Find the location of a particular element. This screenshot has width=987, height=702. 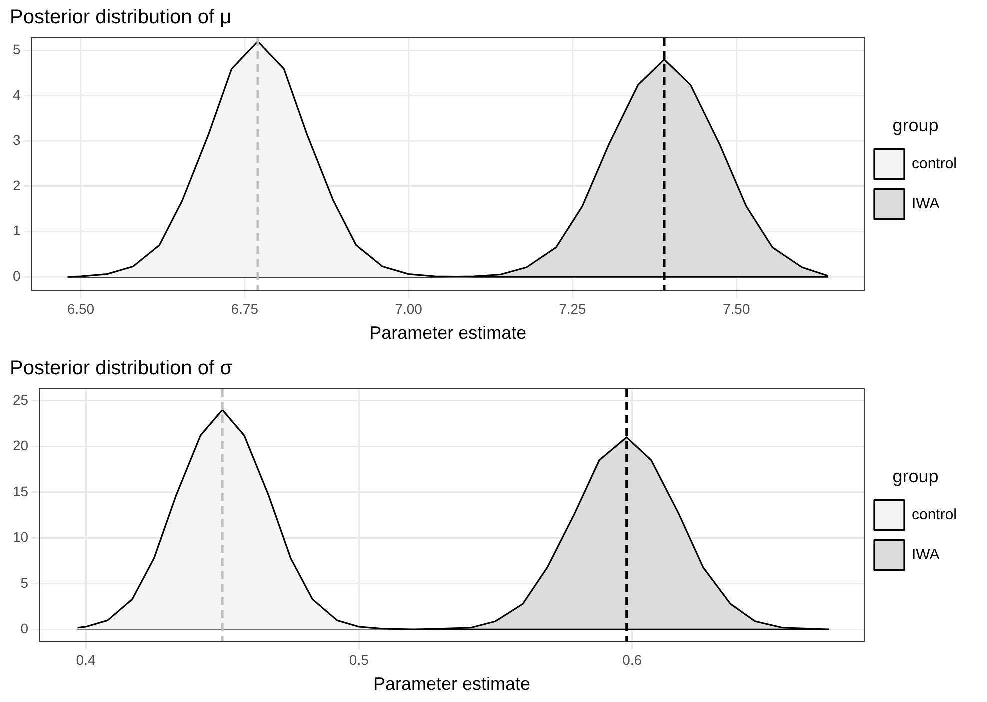

y-tick-label: 25 is located at coordinates (20, 400).